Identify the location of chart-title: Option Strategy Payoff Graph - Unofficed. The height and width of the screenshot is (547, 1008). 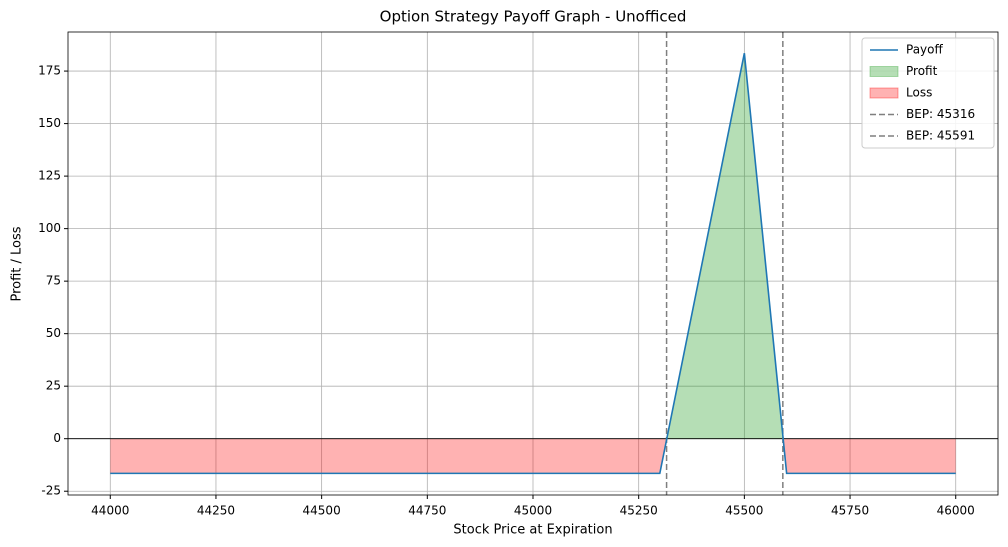
(533, 17).